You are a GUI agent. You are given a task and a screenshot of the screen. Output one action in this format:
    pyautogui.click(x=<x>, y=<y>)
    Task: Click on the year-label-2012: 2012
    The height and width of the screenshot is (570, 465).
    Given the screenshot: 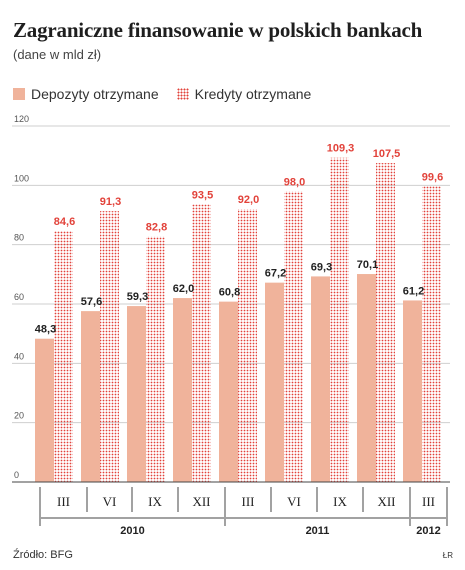 What is the action you would take?
    pyautogui.click(x=428, y=531)
    